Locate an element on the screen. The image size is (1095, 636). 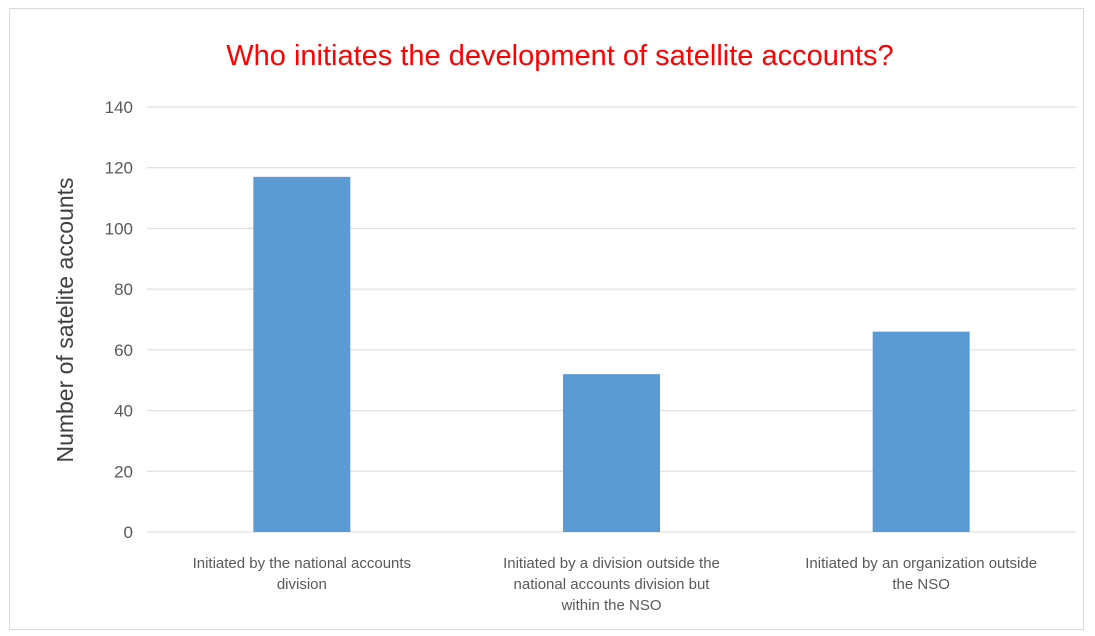
y-tick-label: 140 is located at coordinates (119, 107).